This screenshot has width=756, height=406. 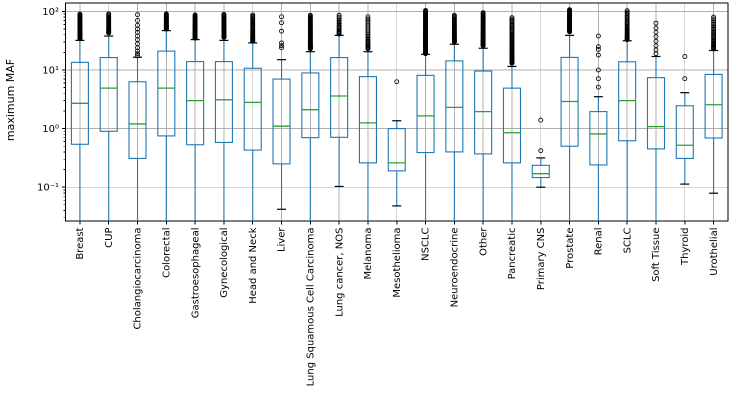 I want to click on x-tick-label-colorectal: Colorectal, so click(x=167, y=253).